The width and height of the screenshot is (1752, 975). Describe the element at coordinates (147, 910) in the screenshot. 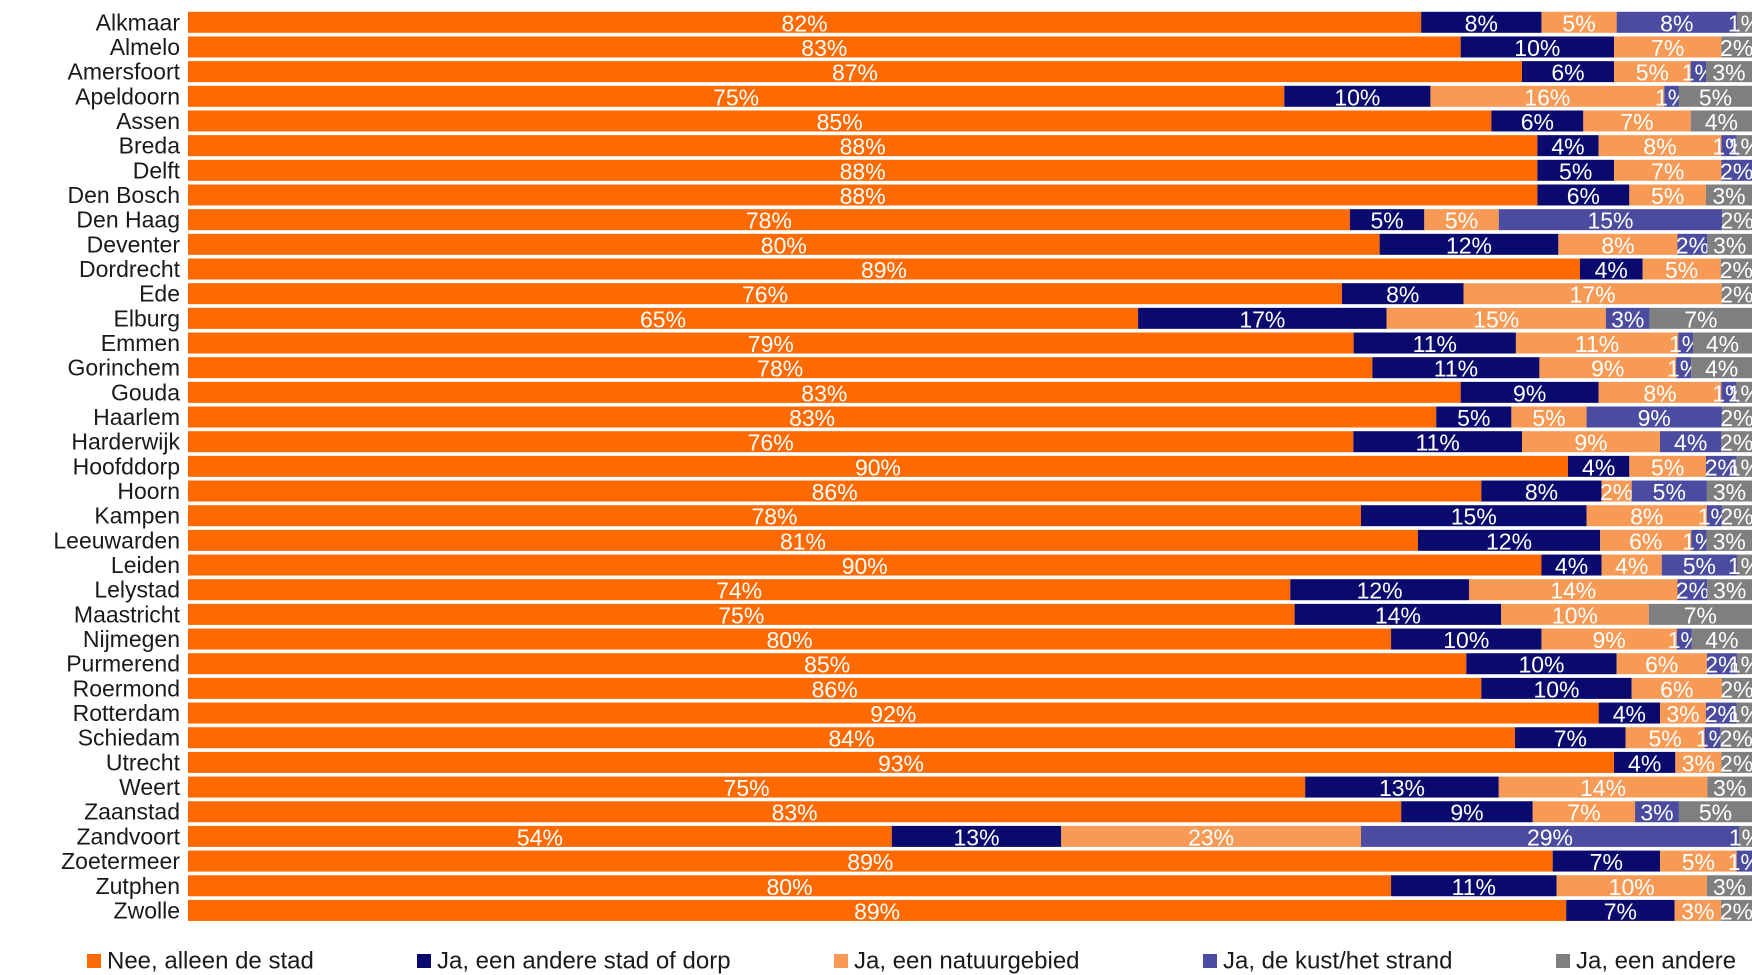

I see `category-label: Zwolle` at that location.